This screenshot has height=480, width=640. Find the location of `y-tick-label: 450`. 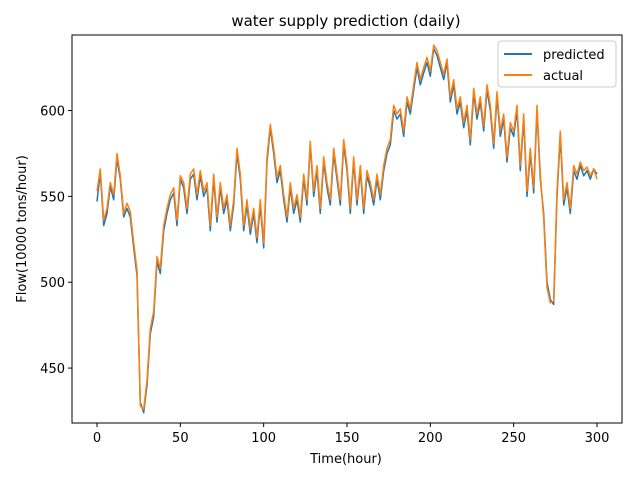

y-tick-label: 450 is located at coordinates (52, 369).